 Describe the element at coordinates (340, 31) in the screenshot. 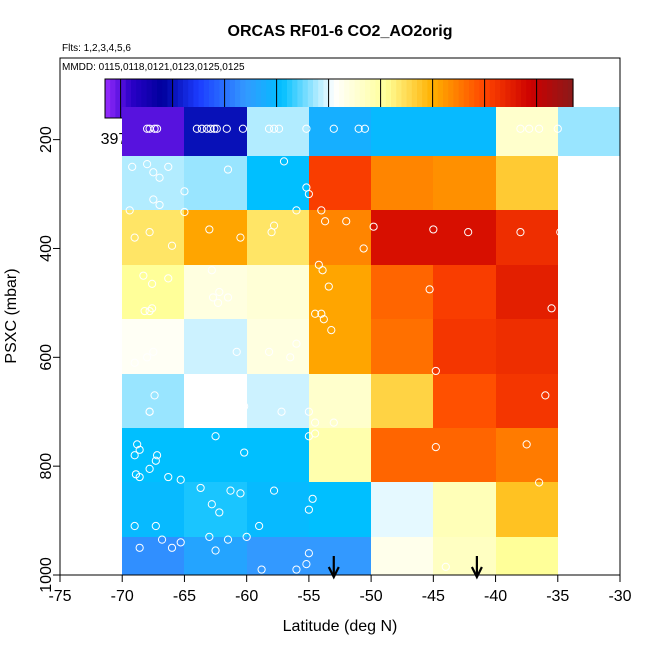

I see `chart-title: ORCAS RF01-6 CO2_AO2orig` at that location.